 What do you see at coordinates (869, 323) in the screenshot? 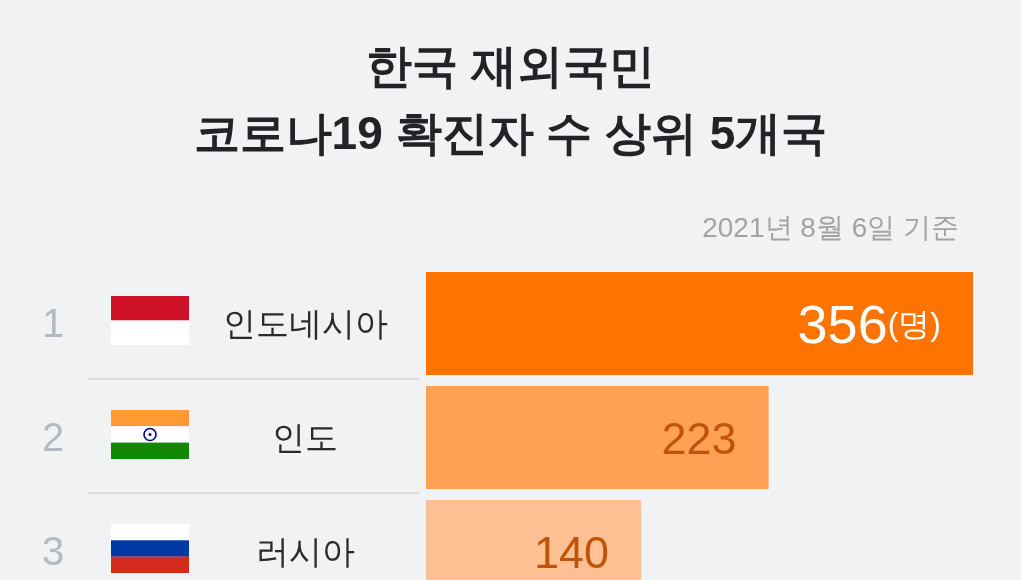
I see `data-label: 356(명)` at bounding box center [869, 323].